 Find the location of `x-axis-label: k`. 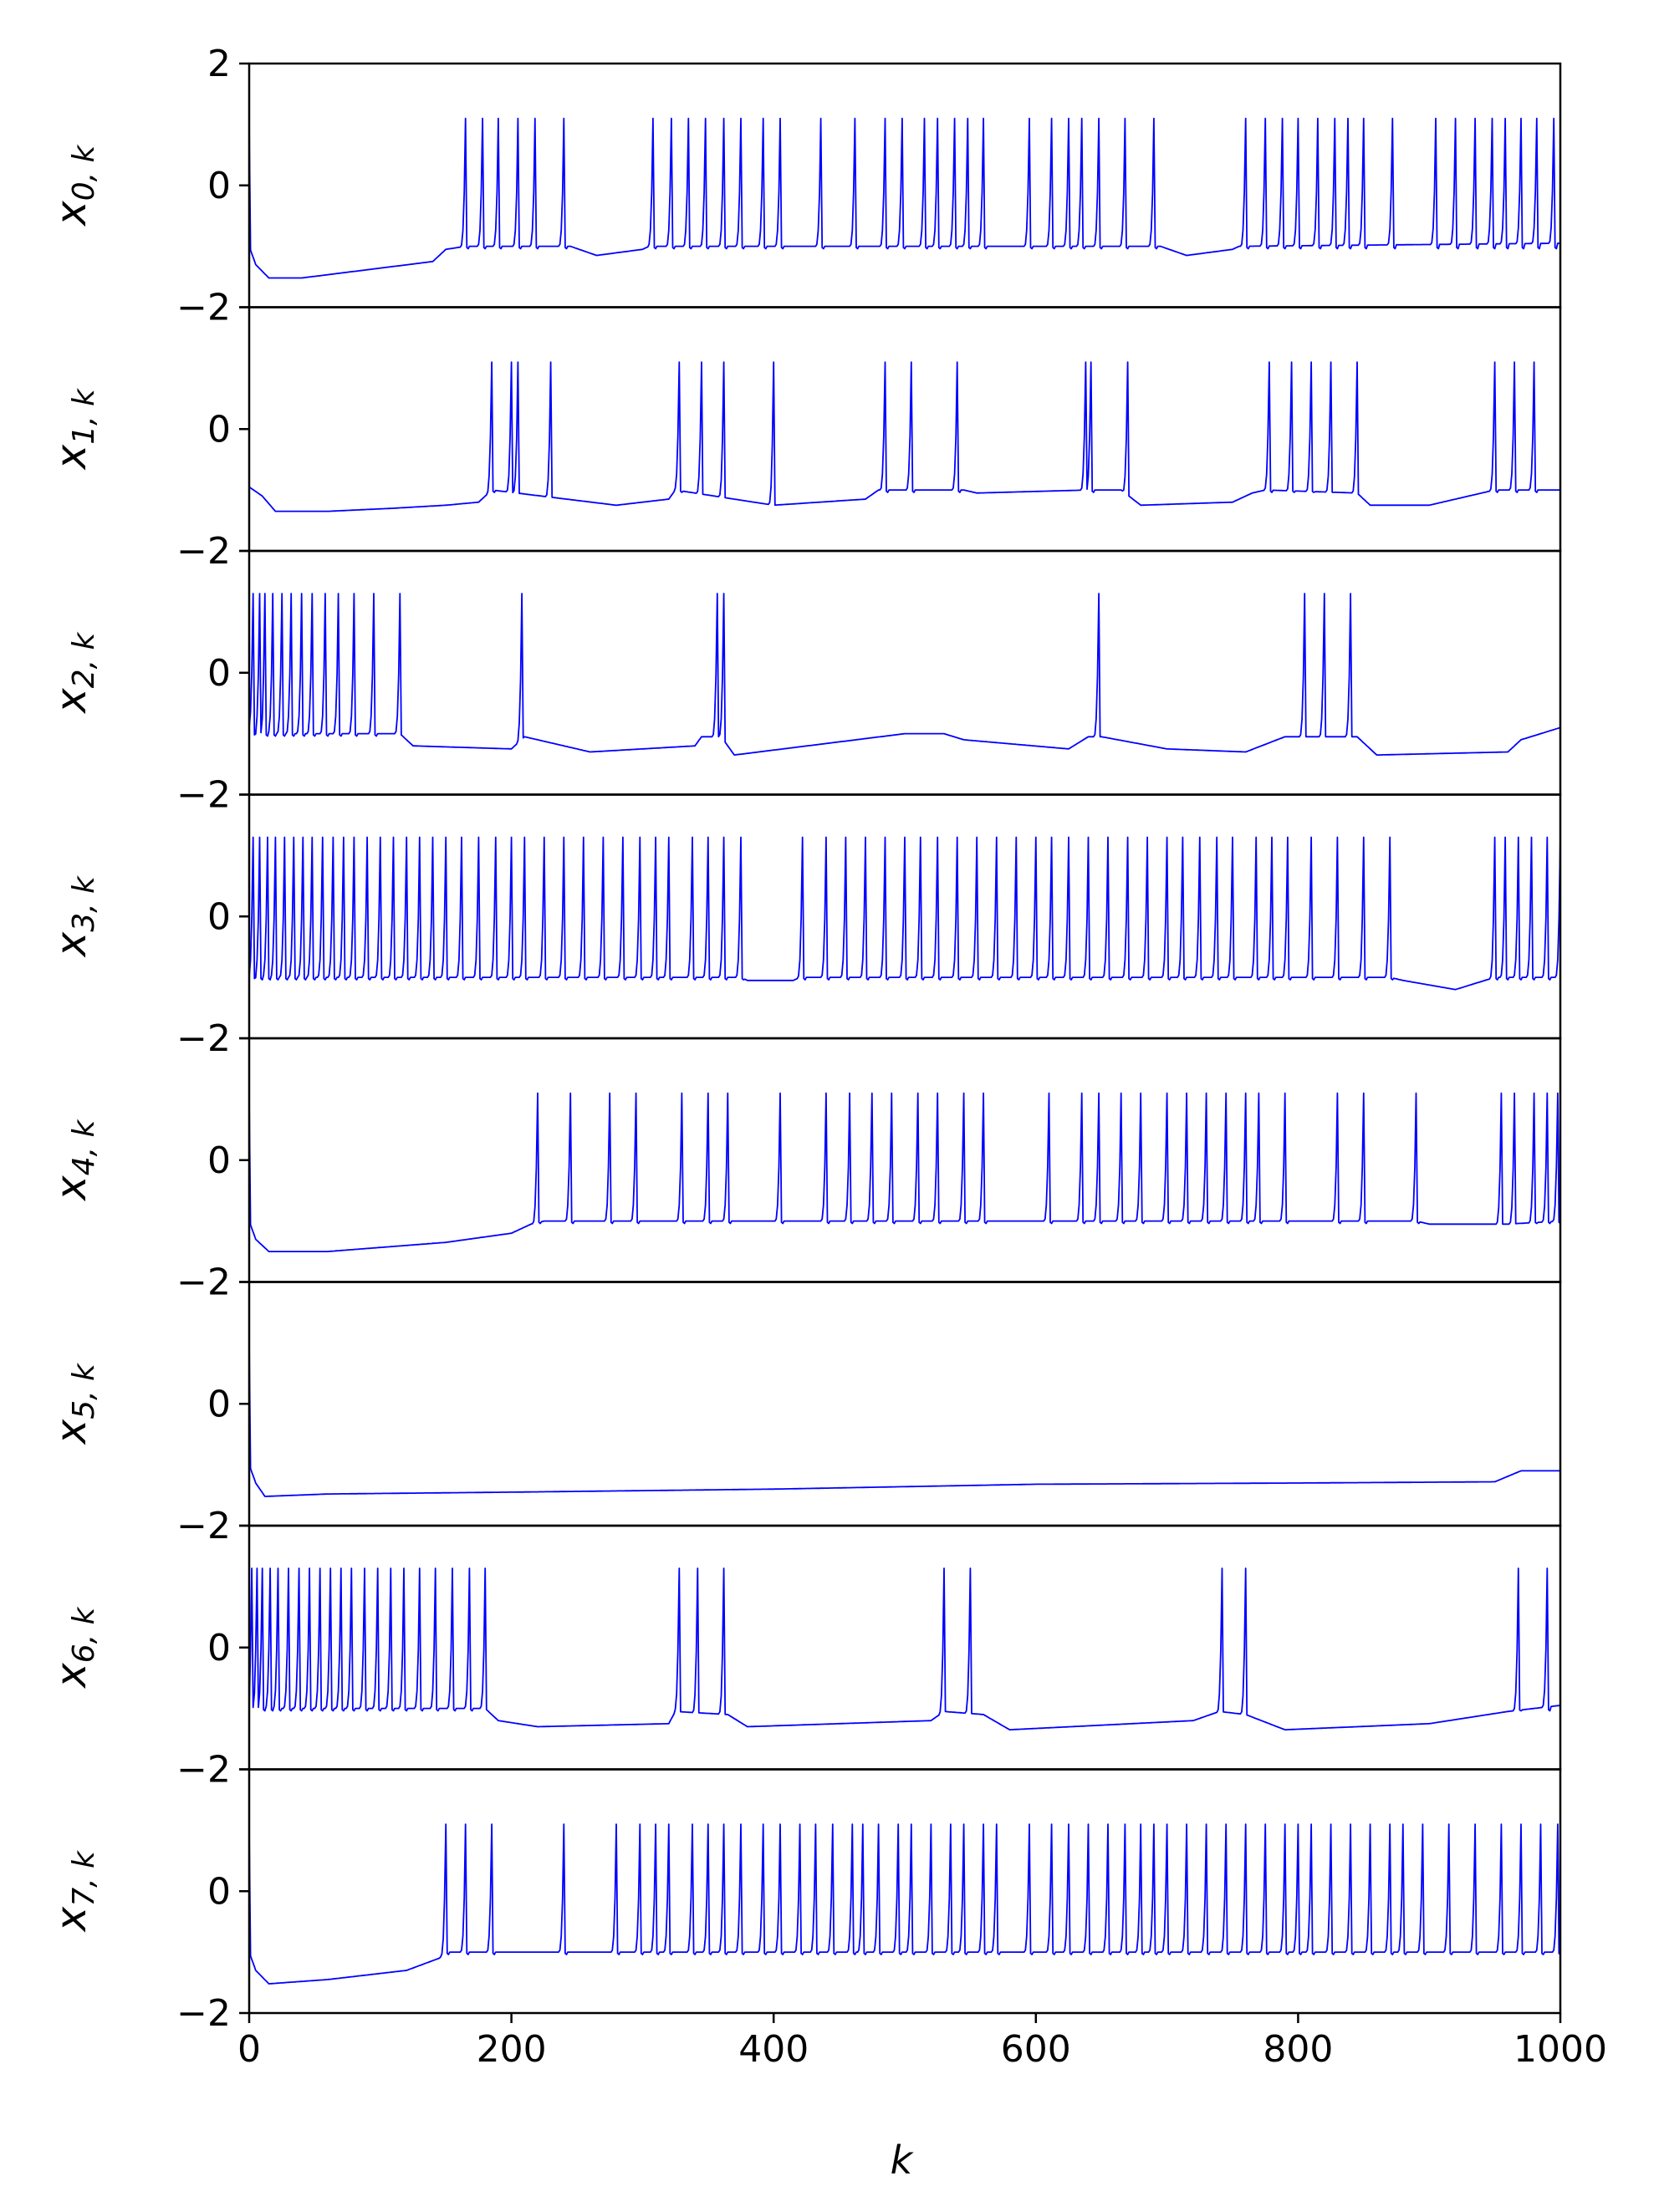

x-axis-label: k is located at coordinates (903, 2160).